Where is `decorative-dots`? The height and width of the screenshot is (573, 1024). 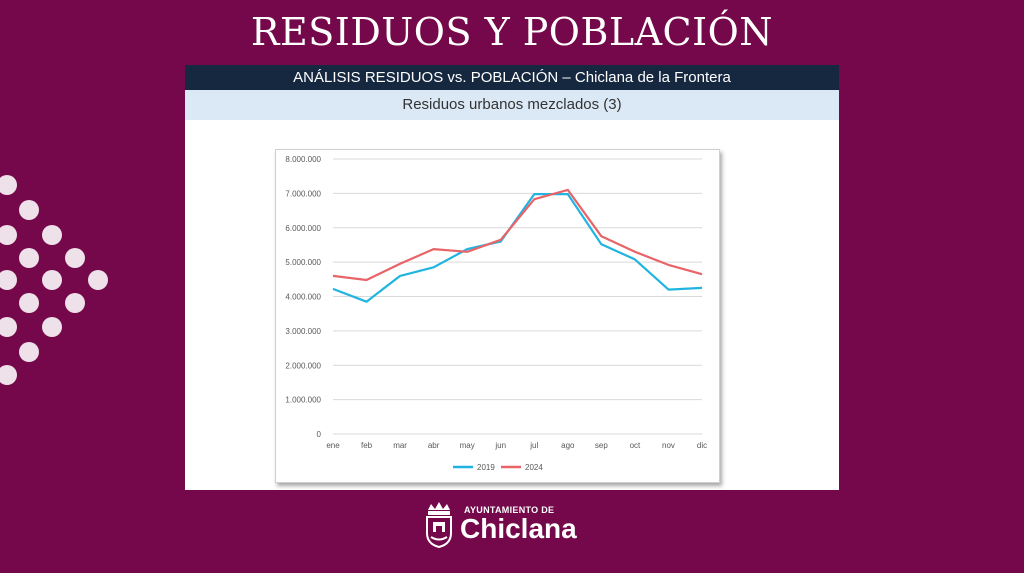
decorative-dots is located at coordinates (60, 280).